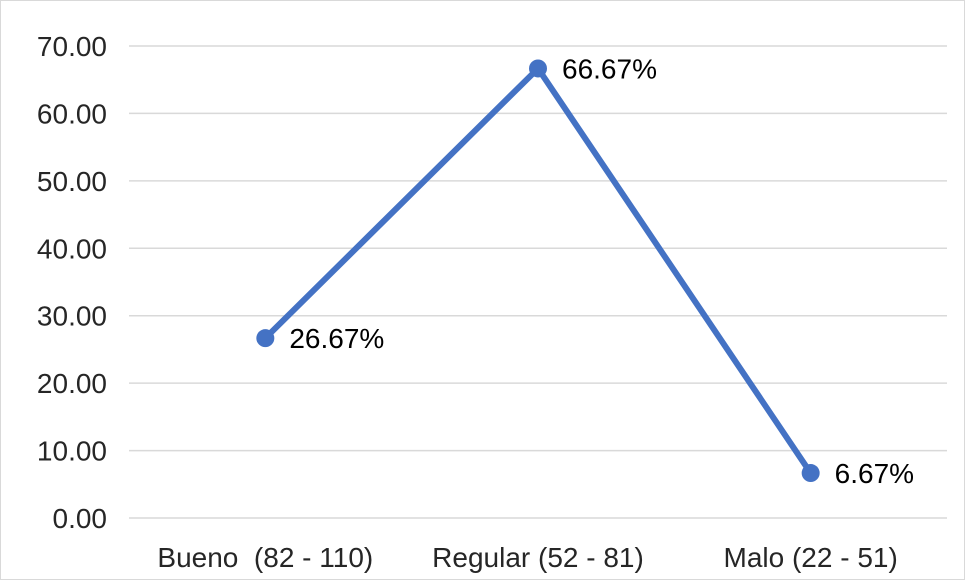  What do you see at coordinates (72, 383) in the screenshot?
I see `y-tick-label: 20.00` at bounding box center [72, 383].